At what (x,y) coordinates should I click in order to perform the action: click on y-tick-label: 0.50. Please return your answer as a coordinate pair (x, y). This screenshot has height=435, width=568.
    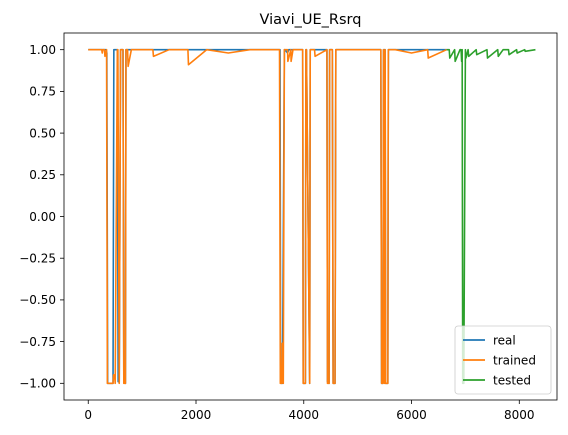
    Looking at the image, I should click on (42, 133).